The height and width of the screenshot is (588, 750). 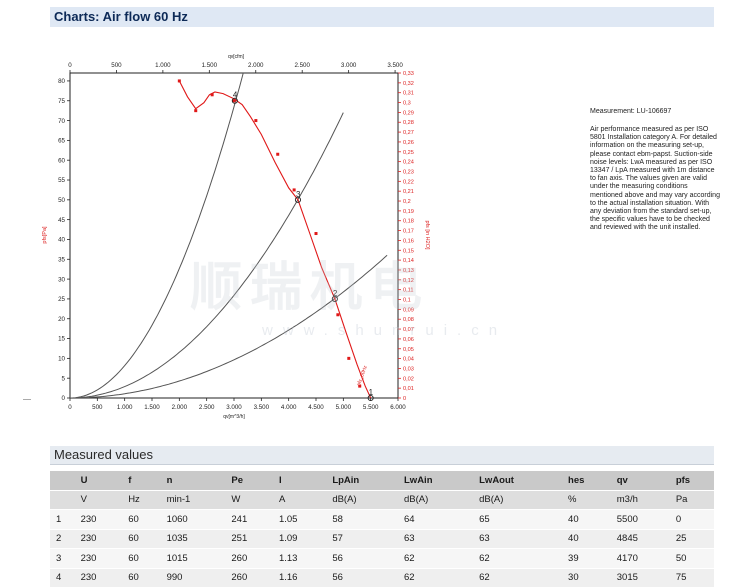 What do you see at coordinates (98, 481) in the screenshot?
I see `table-header-row-cell: U` at bounding box center [98, 481].